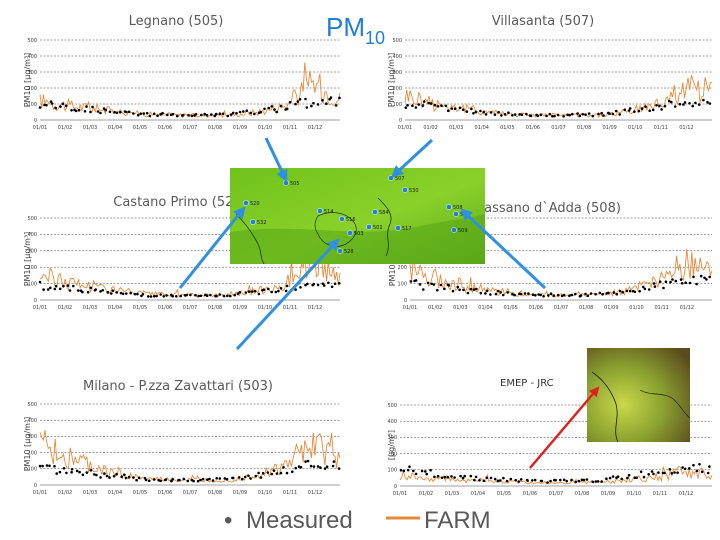  Describe the element at coordinates (65, 128) in the screenshot. I see `x-tick-label: 01/02` at that location.